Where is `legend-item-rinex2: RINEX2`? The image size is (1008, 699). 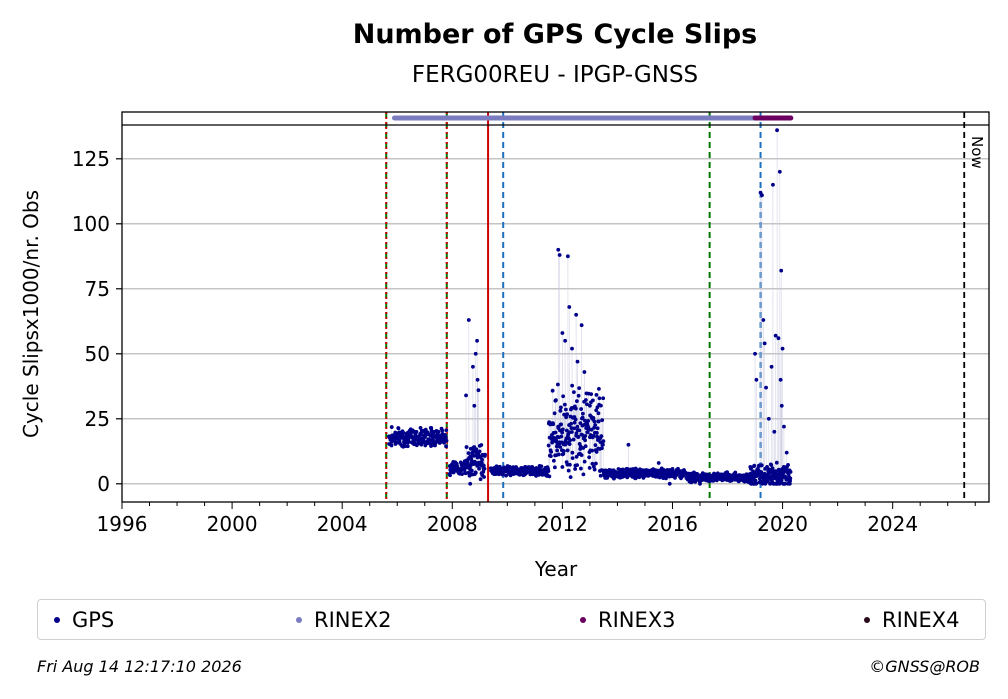
legend-item-rinex2: RINEX2 is located at coordinates (344, 620).